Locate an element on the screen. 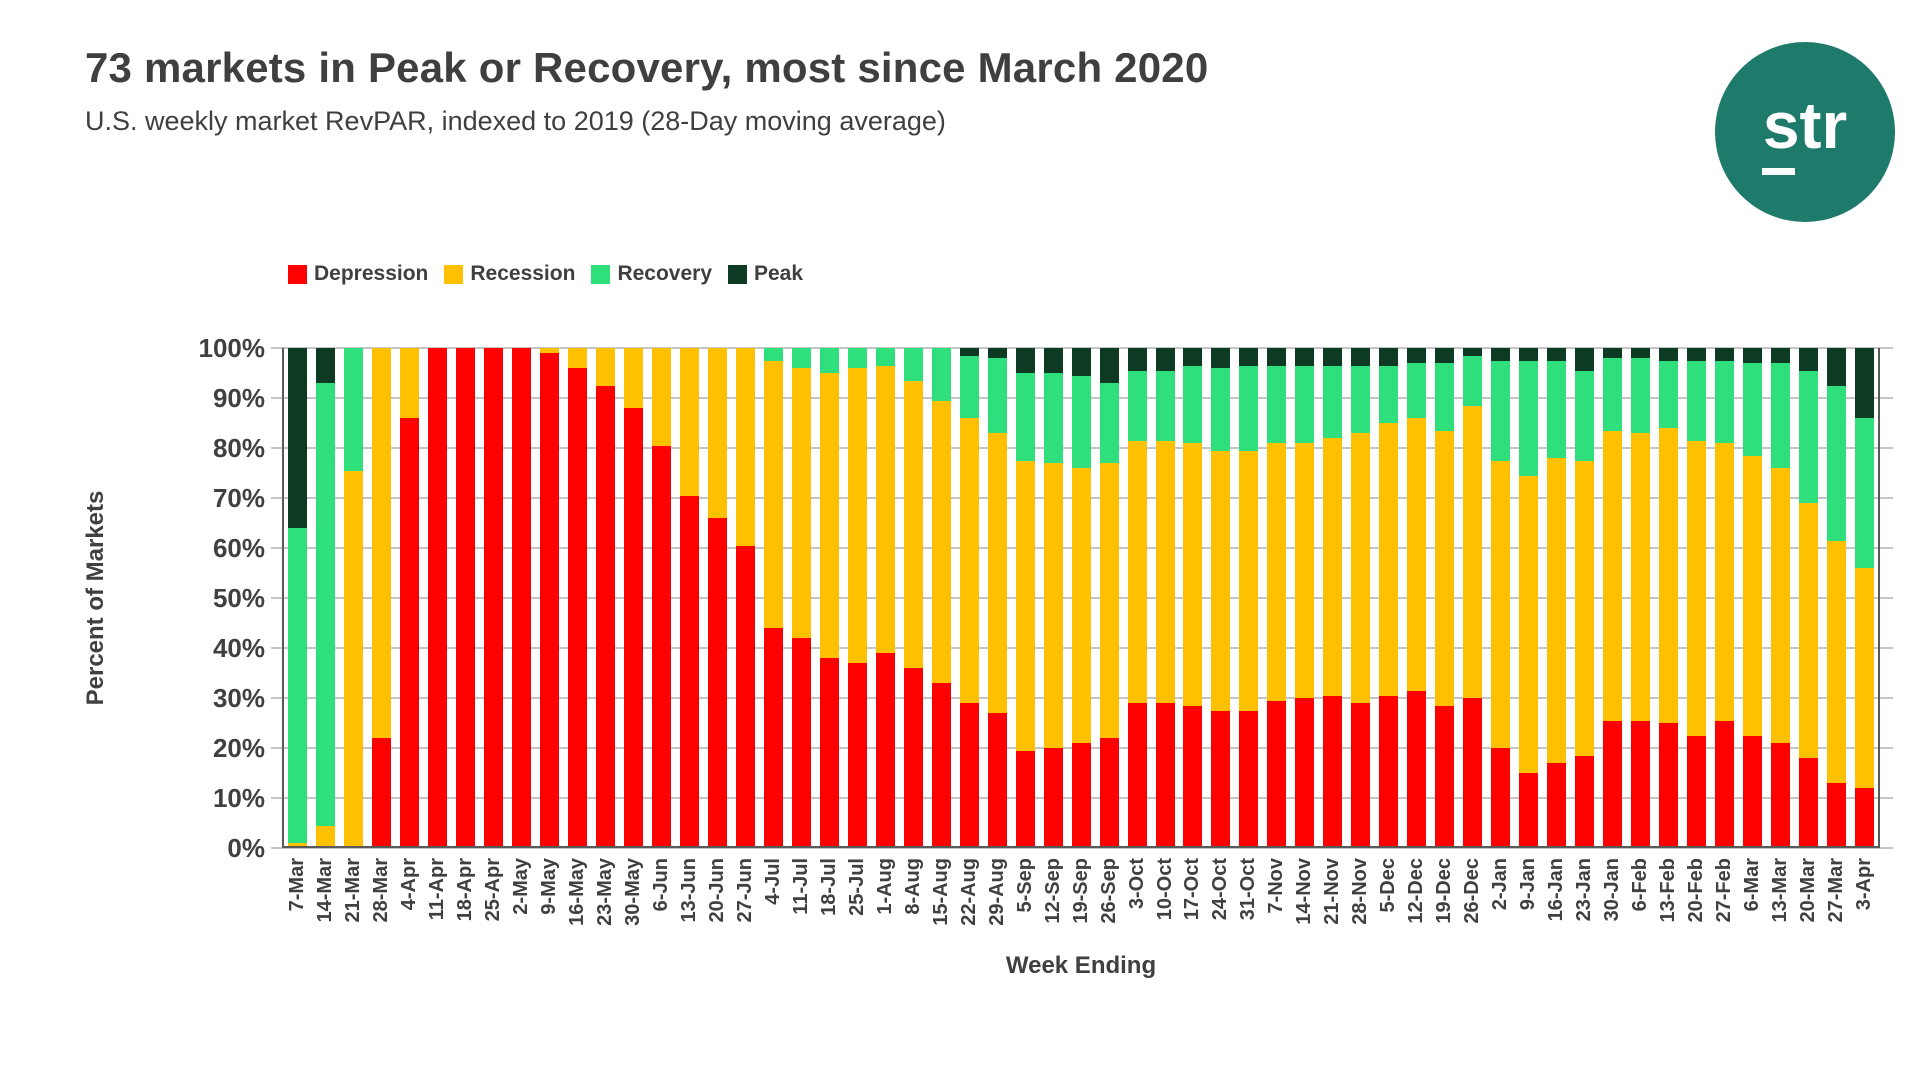  y-axis-labels: 0% 10% 20% 30% 40% 50% 60% 70% 80% 90% 100% is located at coordinates (193, 598).